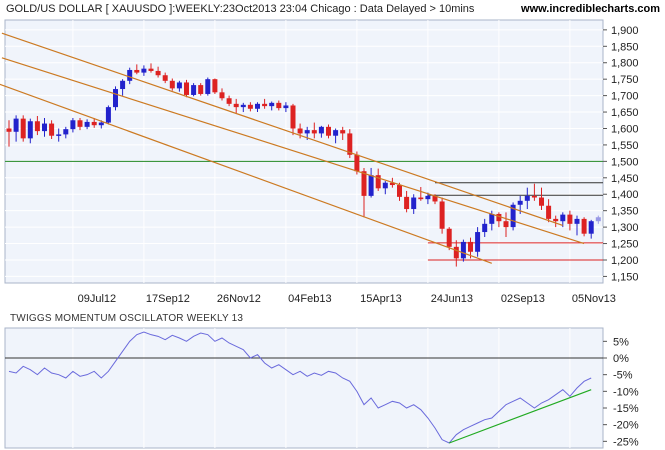  Describe the element at coordinates (625, 228) in the screenshot. I see `price-tick-label: 1,300` at that location.